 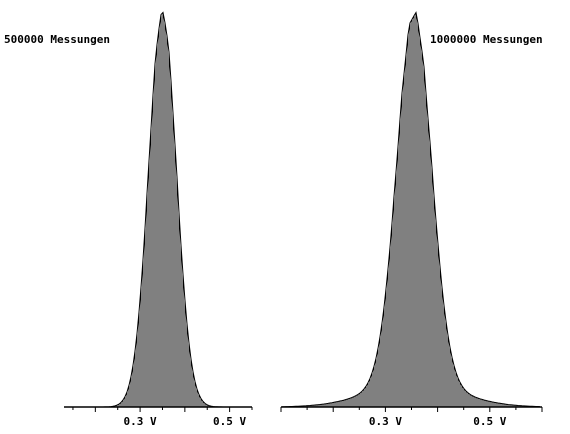 What do you see at coordinates (57, 39) in the screenshot?
I see `annotation-500000: 500000 Messungen` at bounding box center [57, 39].